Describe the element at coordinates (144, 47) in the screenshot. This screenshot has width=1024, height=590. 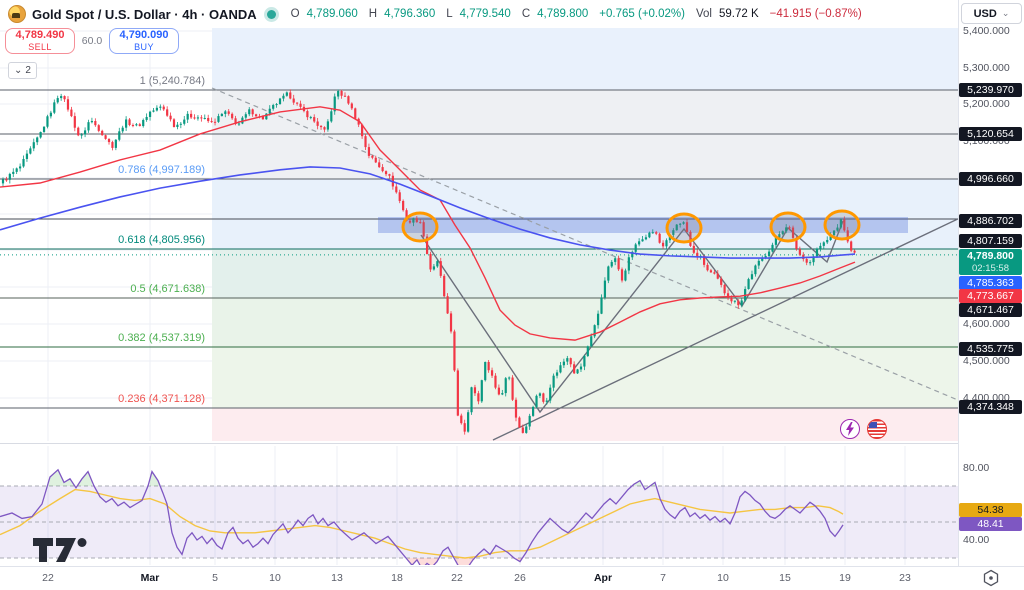
I see `buy-label: BUY` at that location.